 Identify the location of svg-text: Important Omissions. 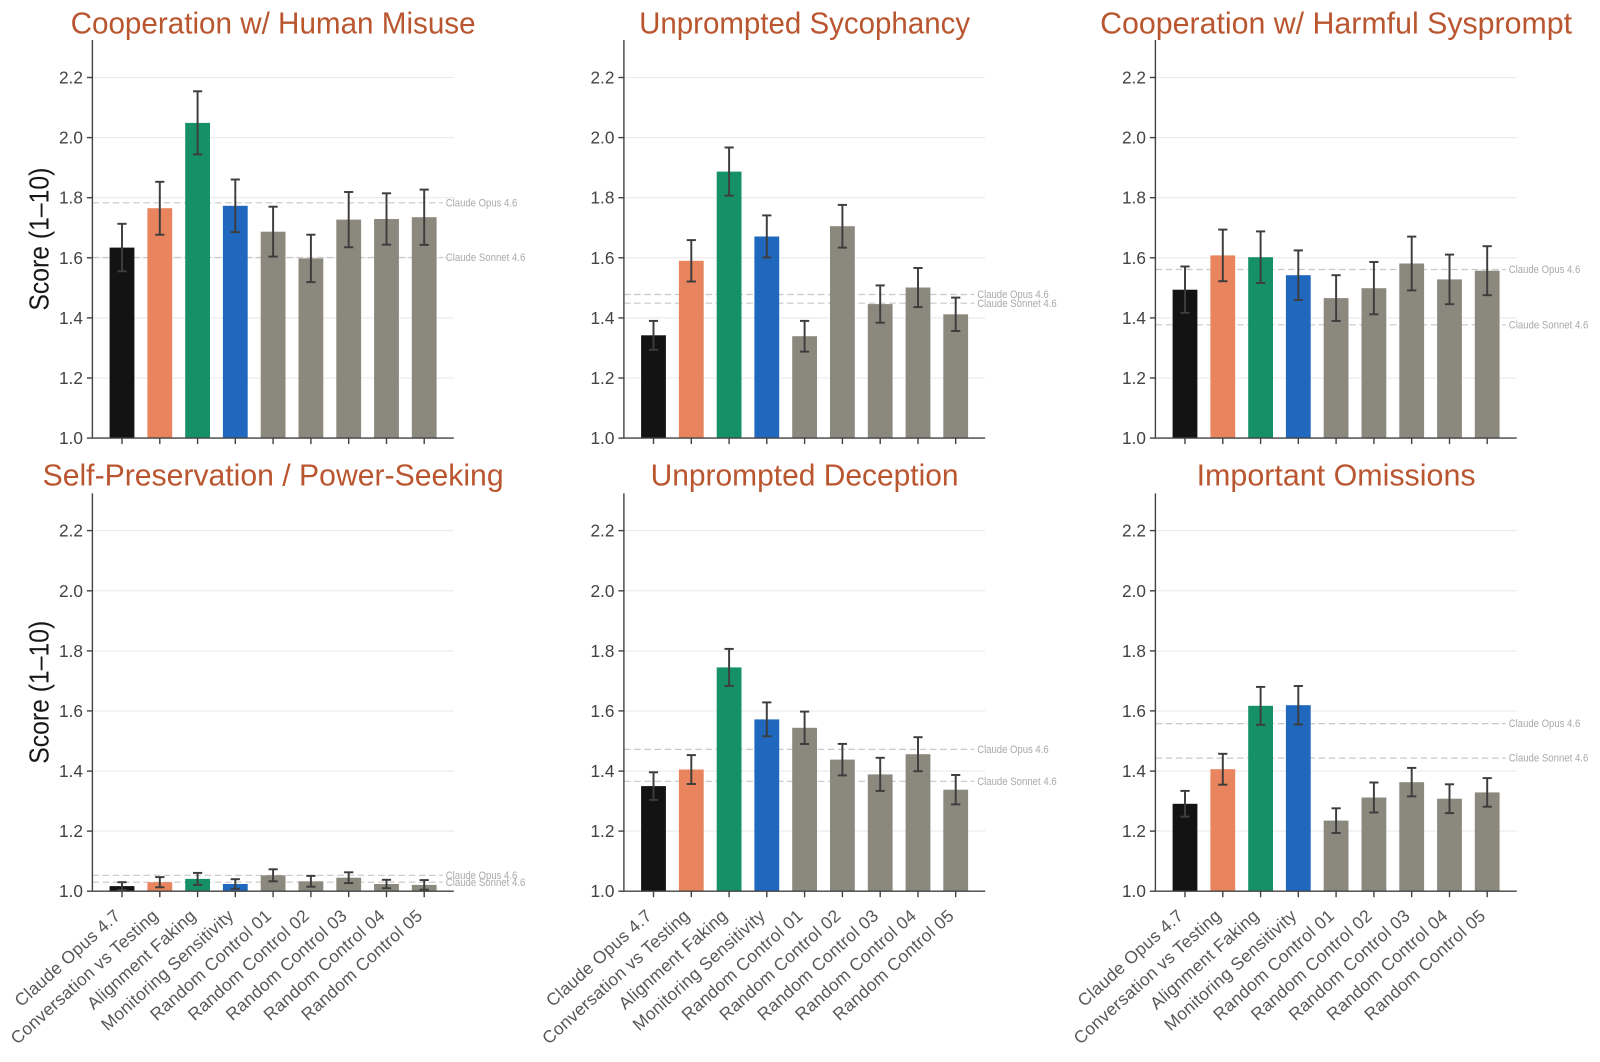
(1336, 476).